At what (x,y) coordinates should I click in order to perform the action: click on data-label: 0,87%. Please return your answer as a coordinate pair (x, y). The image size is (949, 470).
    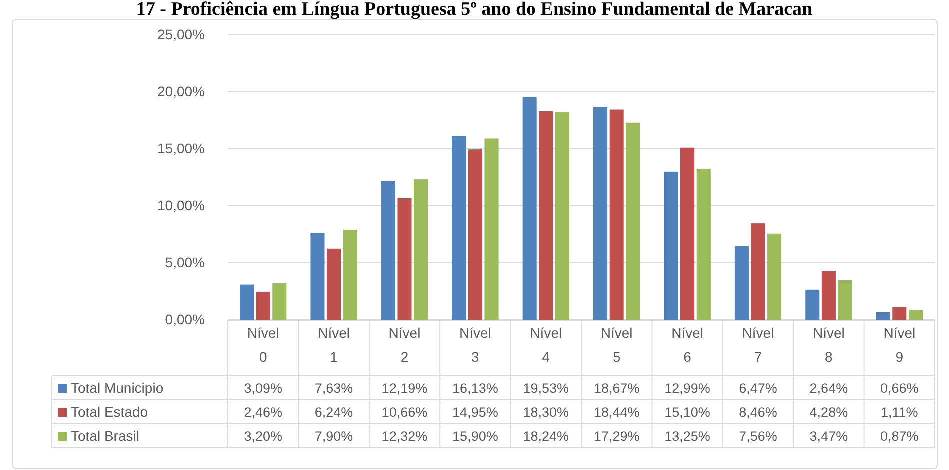
    Looking at the image, I should click on (899, 436).